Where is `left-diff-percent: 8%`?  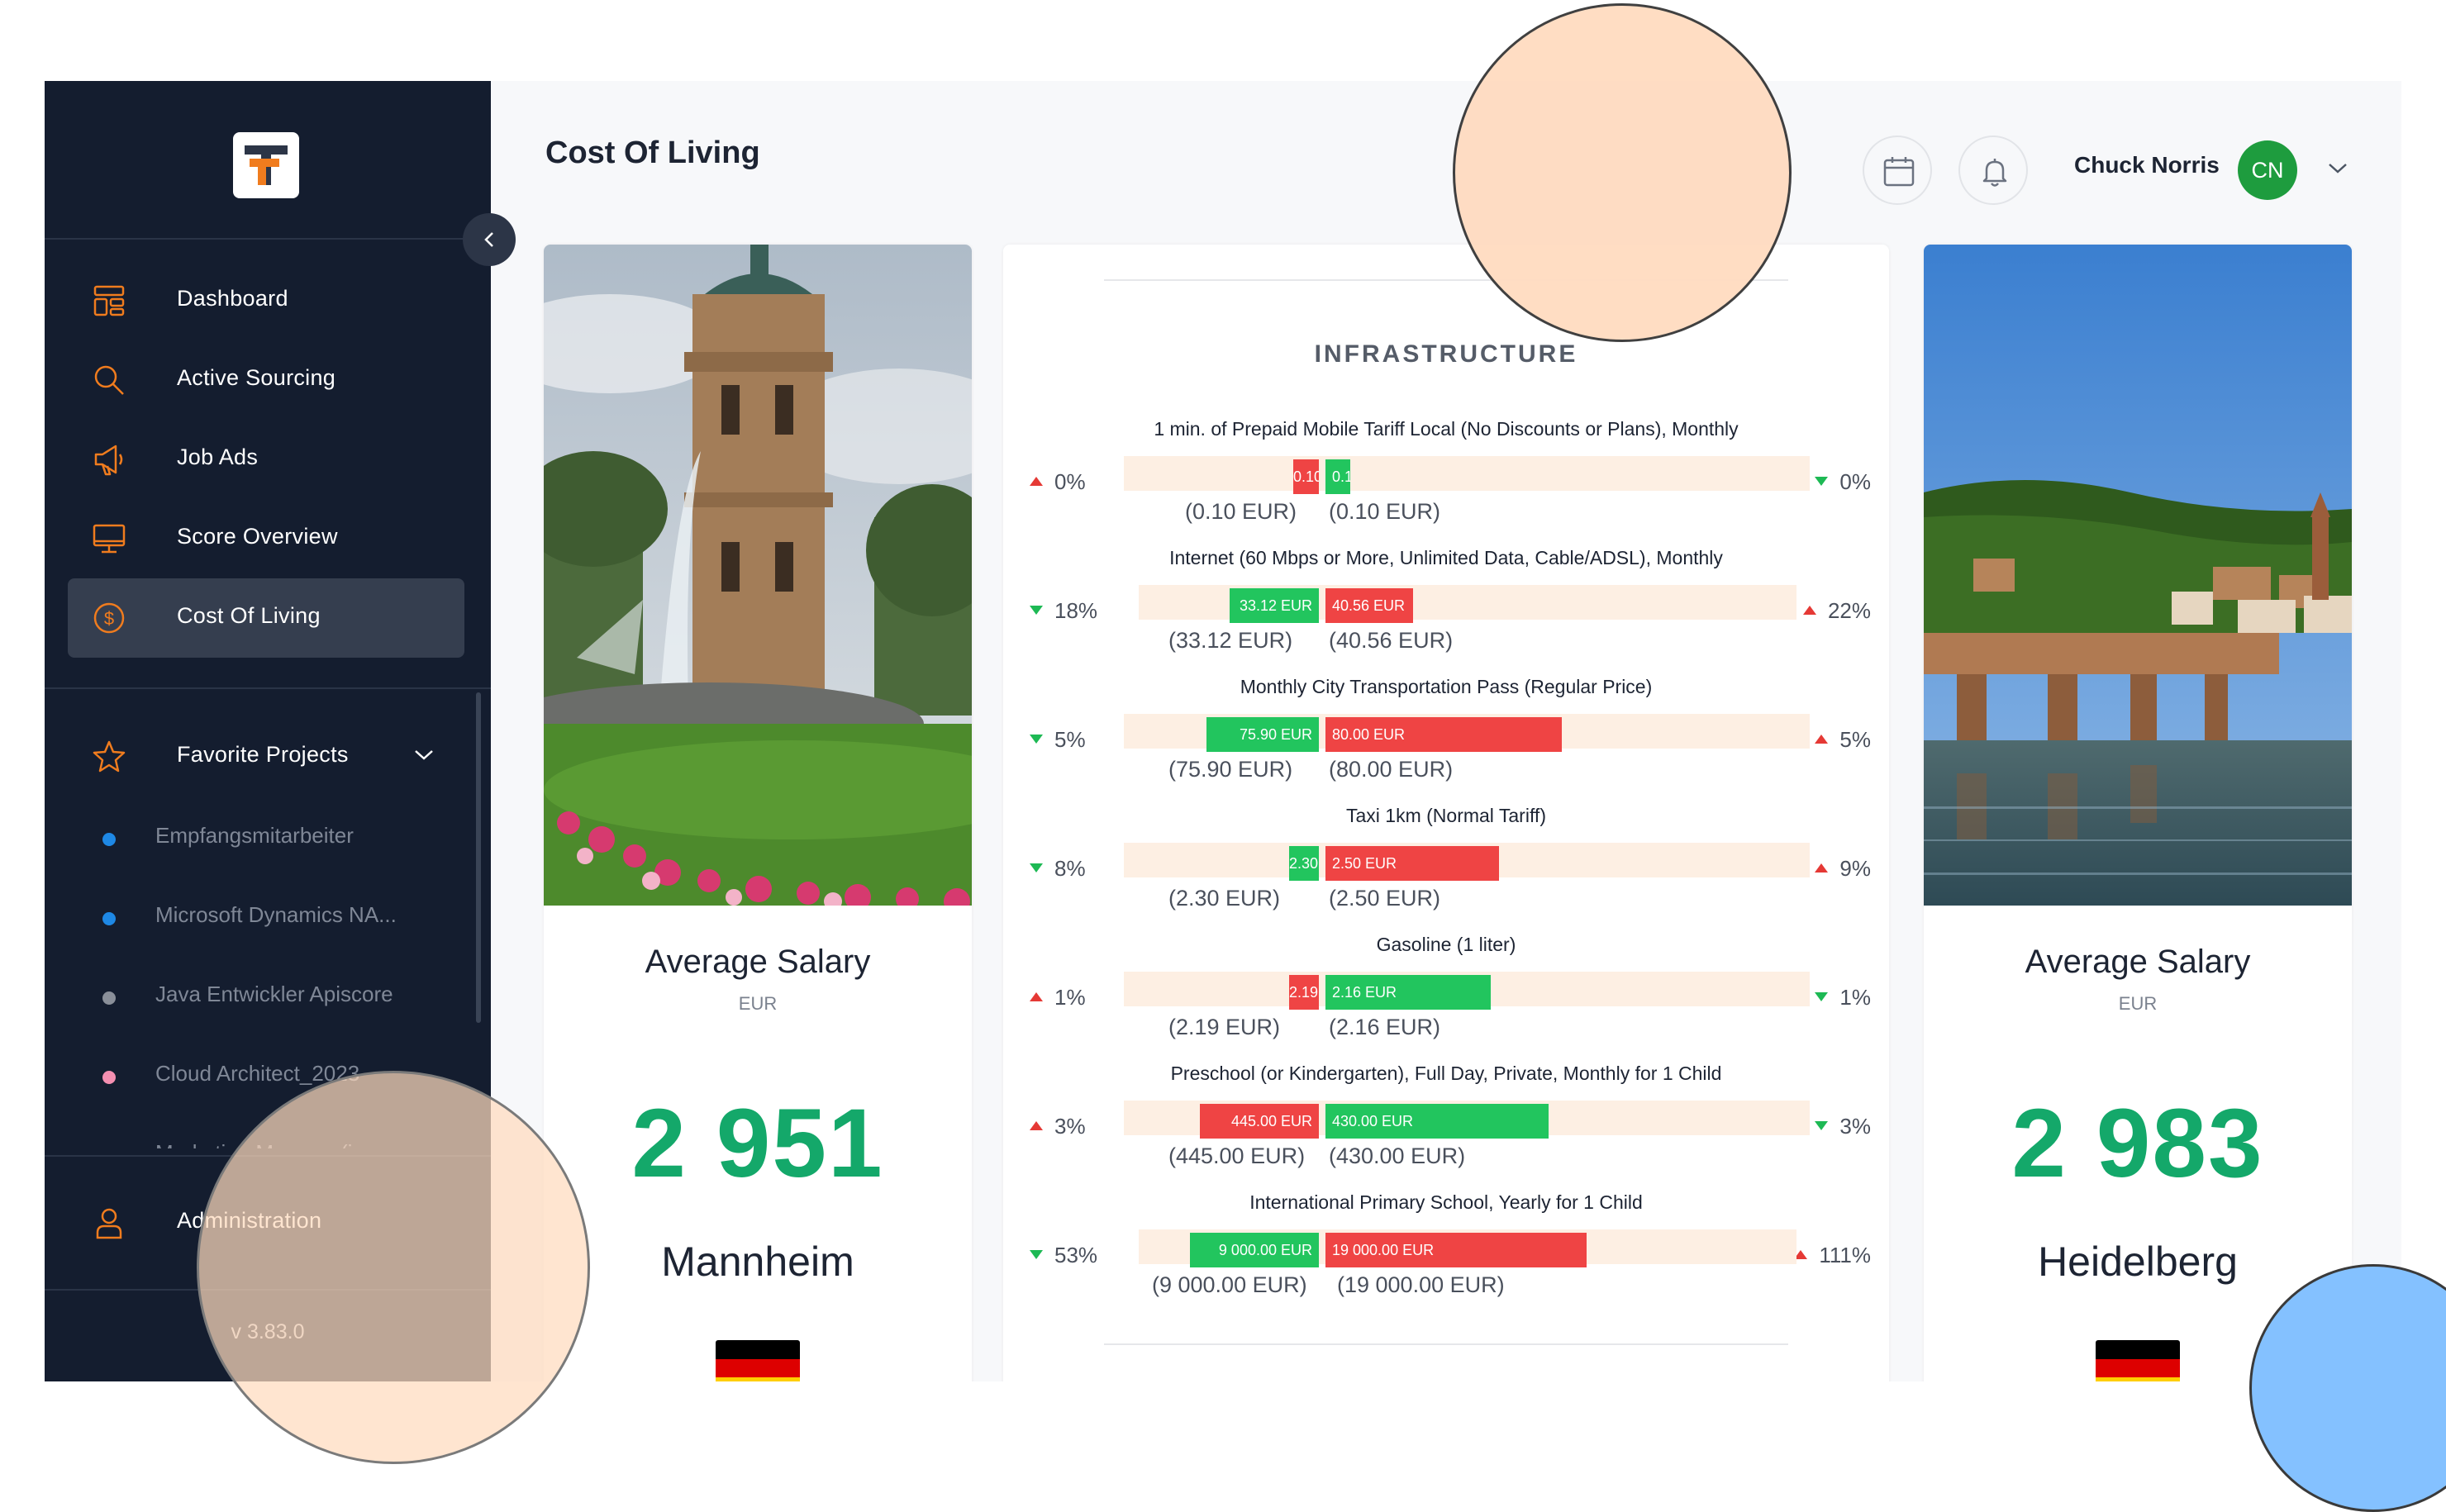 left-diff-percent: 8% is located at coordinates (1058, 869).